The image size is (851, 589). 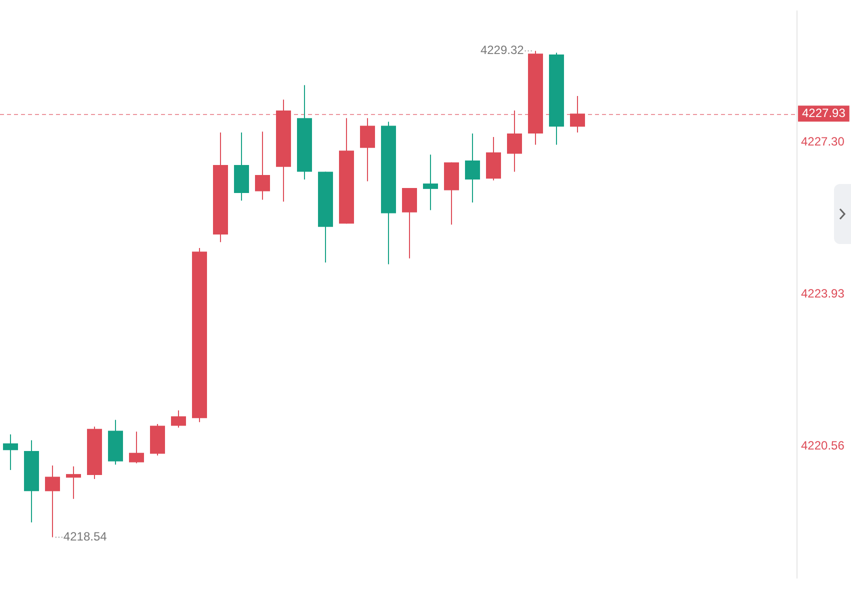 What do you see at coordinates (85, 537) in the screenshot?
I see `annotation: 4218.54` at bounding box center [85, 537].